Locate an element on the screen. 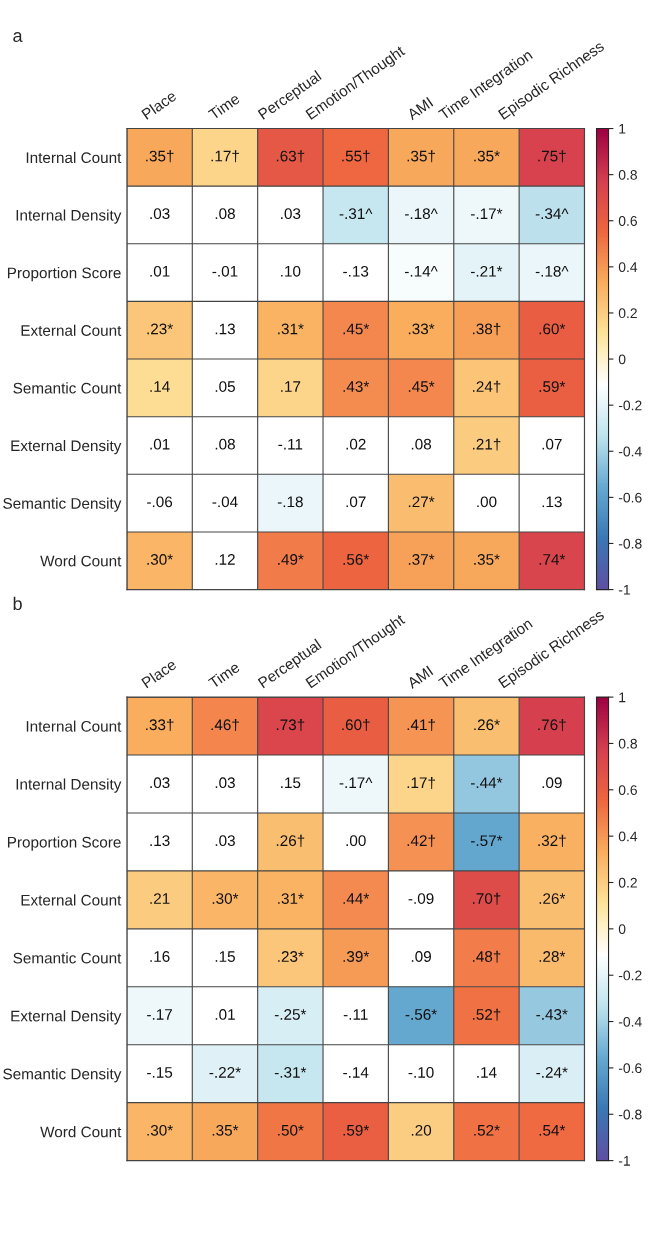 Image resolution: width=668 pixels, height=1236 pixels. data-label: -.31* is located at coordinates (290, 1072).